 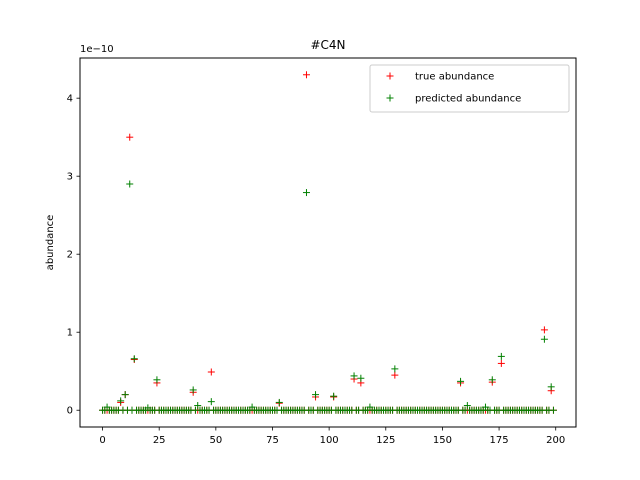 I want to click on legend: true abundance predicted abundance, so click(x=469, y=88).